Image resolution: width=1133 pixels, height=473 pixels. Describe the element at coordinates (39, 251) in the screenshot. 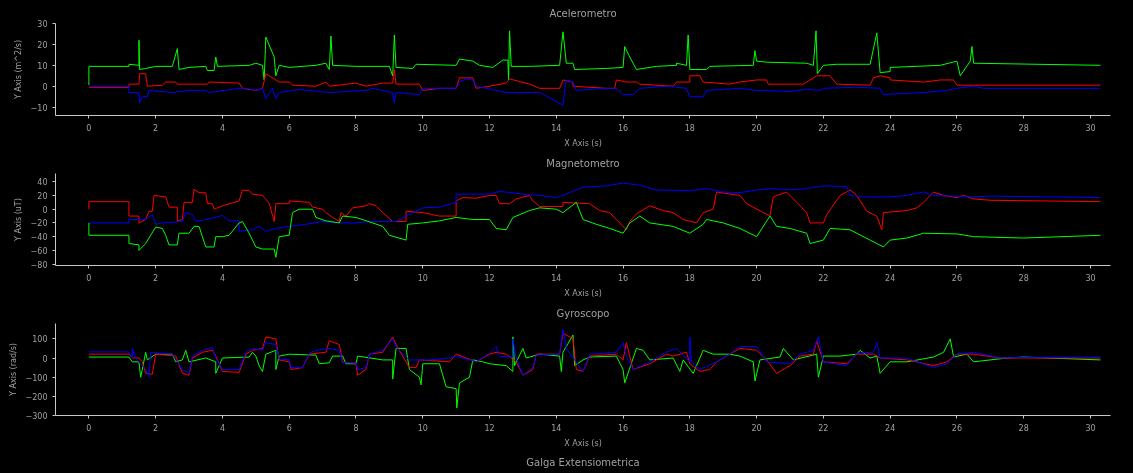

I see `y-tick-label: −60` at that location.